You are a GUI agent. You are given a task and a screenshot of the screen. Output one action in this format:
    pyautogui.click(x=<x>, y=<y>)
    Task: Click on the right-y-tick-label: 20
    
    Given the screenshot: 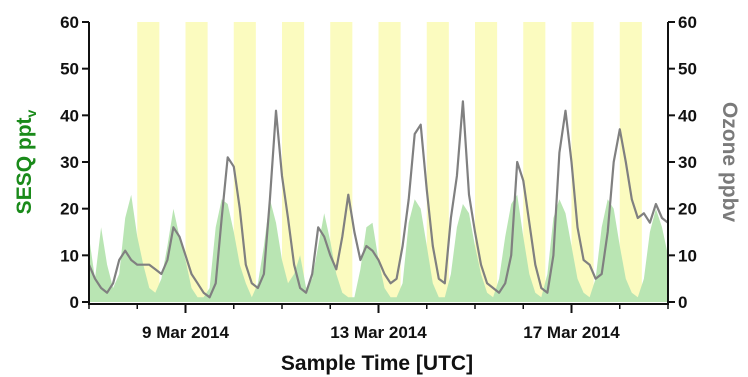 What is the action you would take?
    pyautogui.click(x=687, y=209)
    